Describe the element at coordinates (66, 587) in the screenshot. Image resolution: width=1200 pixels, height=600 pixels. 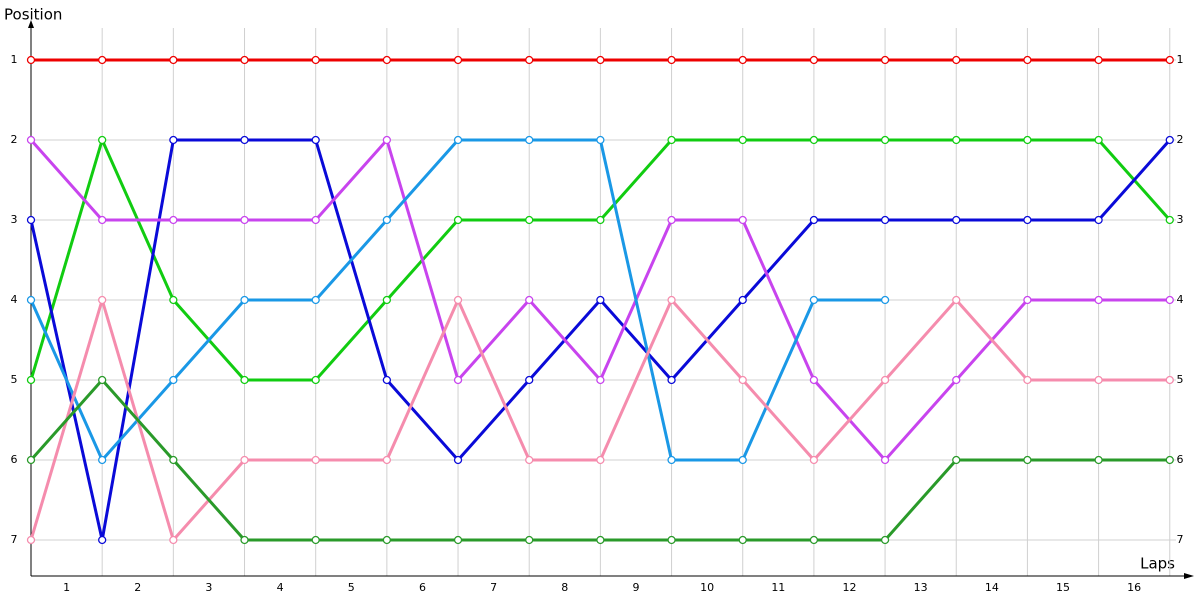
I see `x-tick-label: 1` at that location.